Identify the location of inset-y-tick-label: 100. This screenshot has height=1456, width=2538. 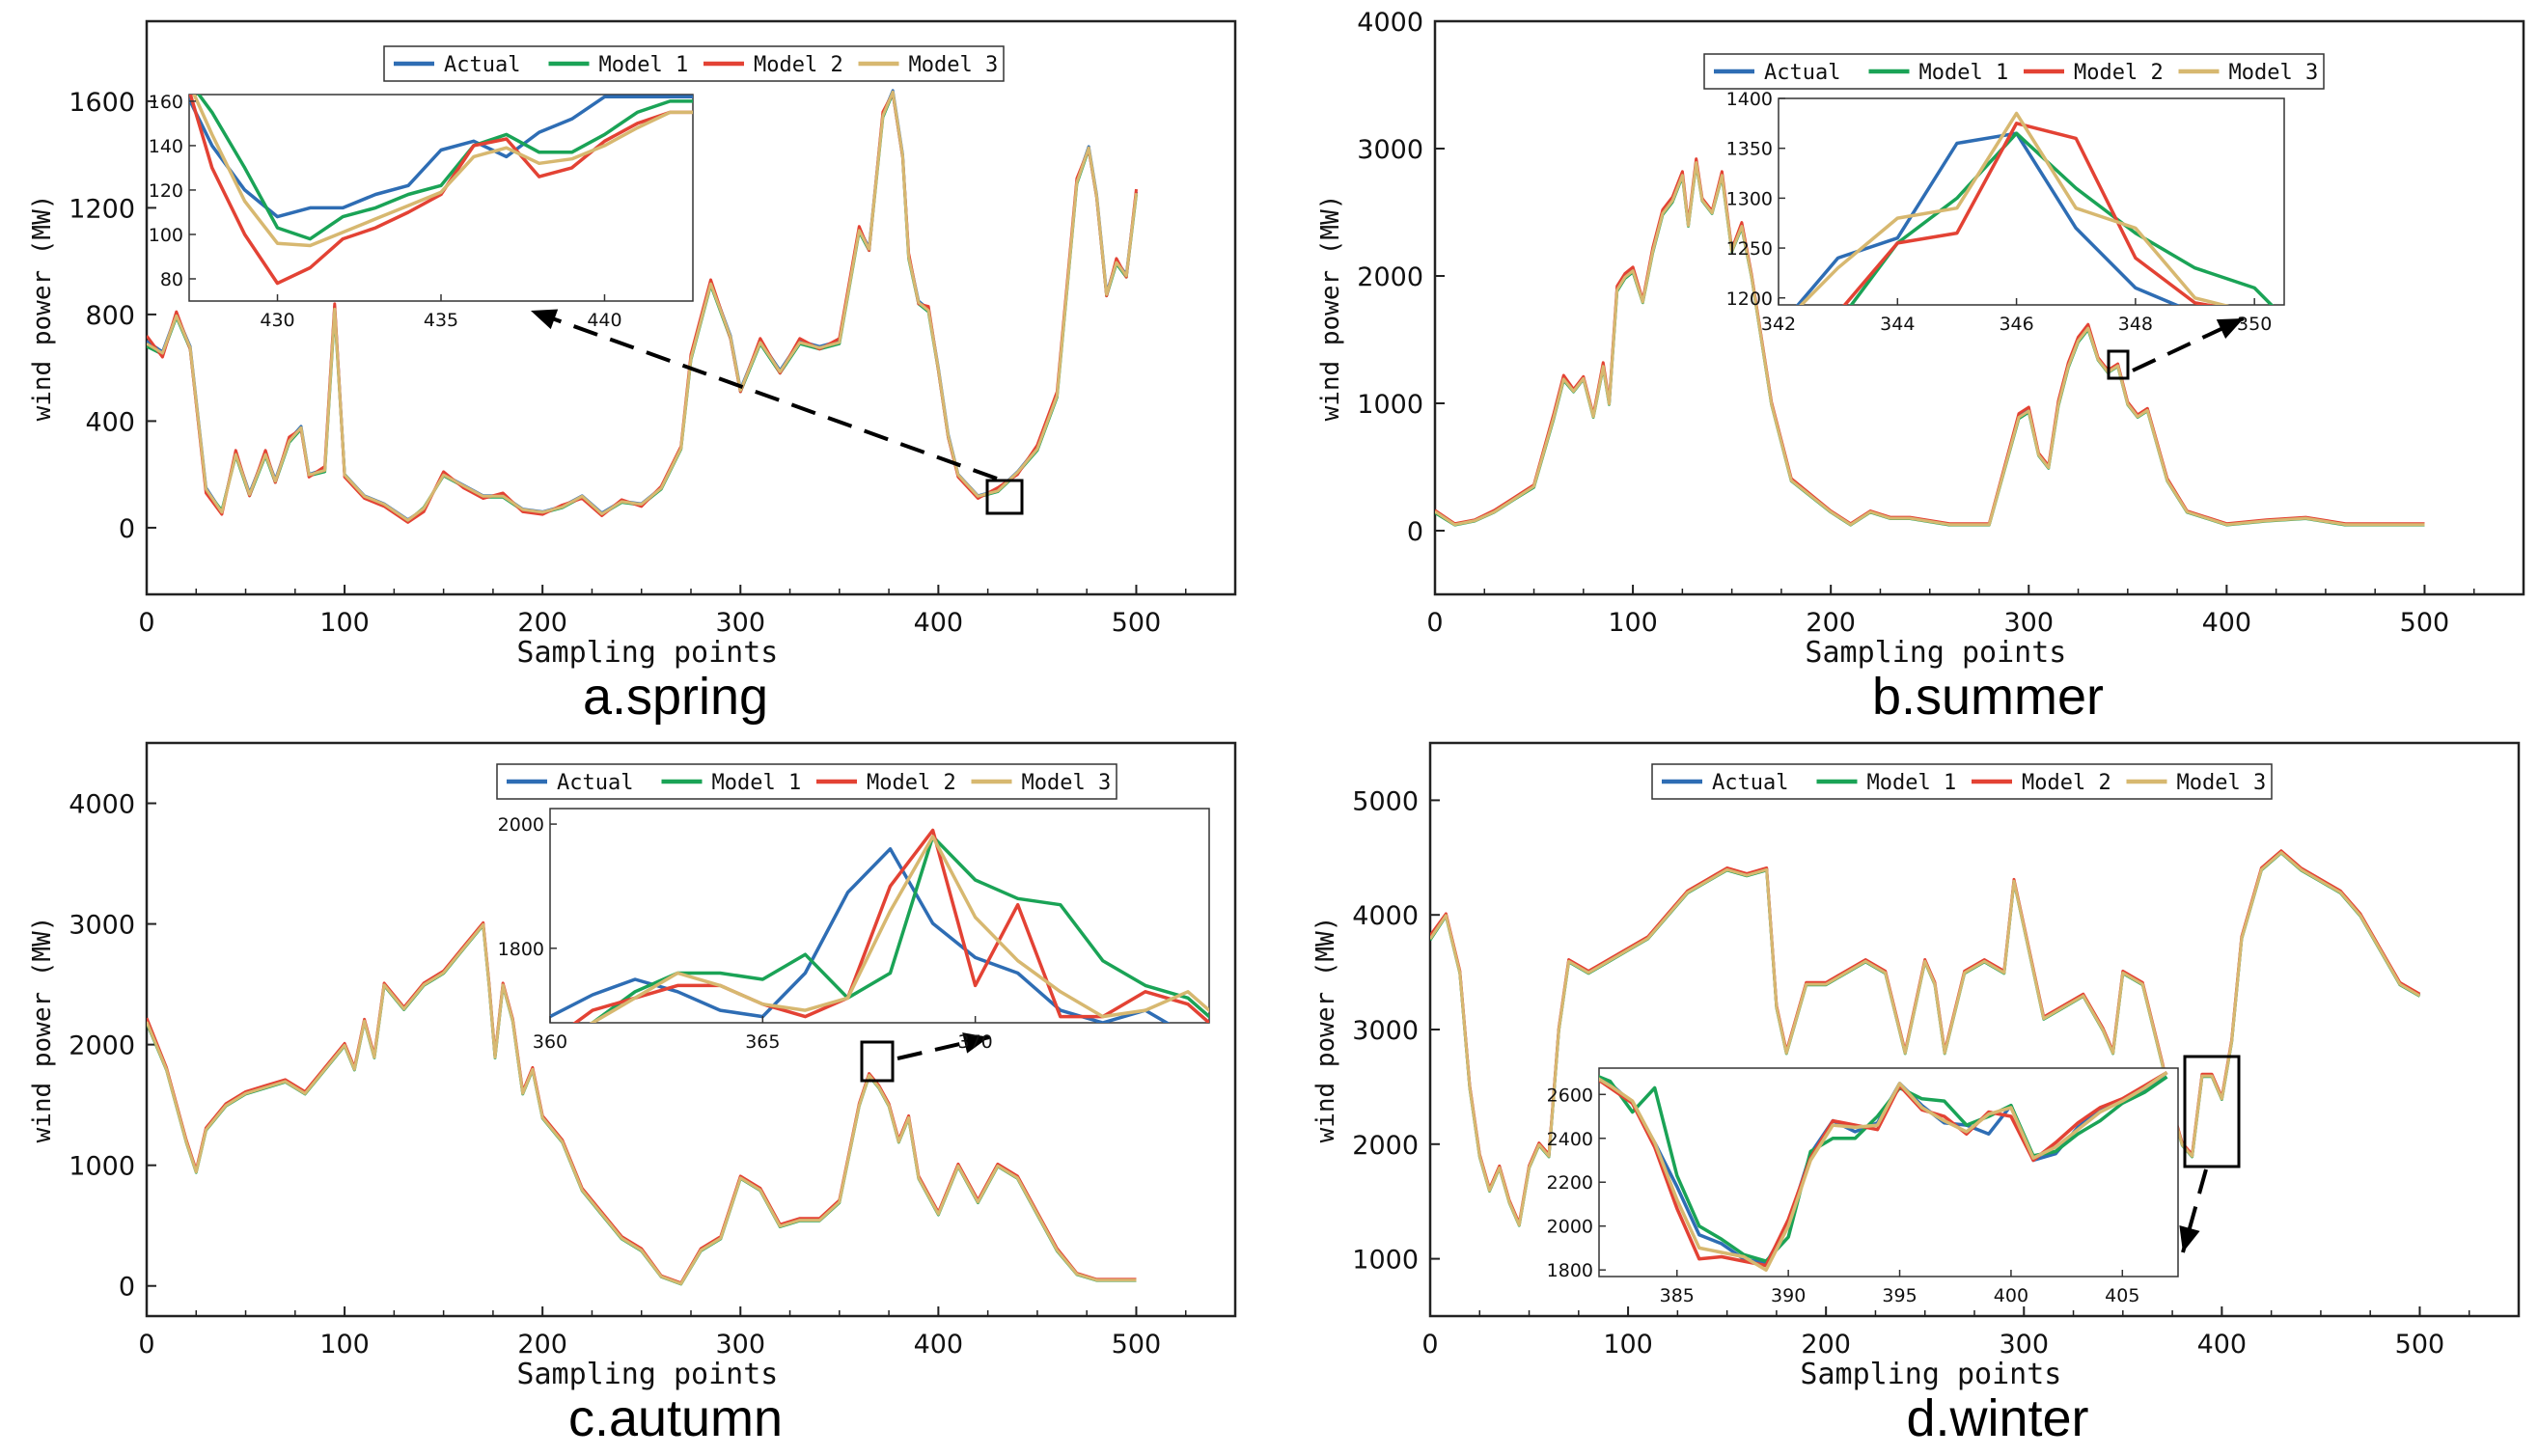
(166, 236).